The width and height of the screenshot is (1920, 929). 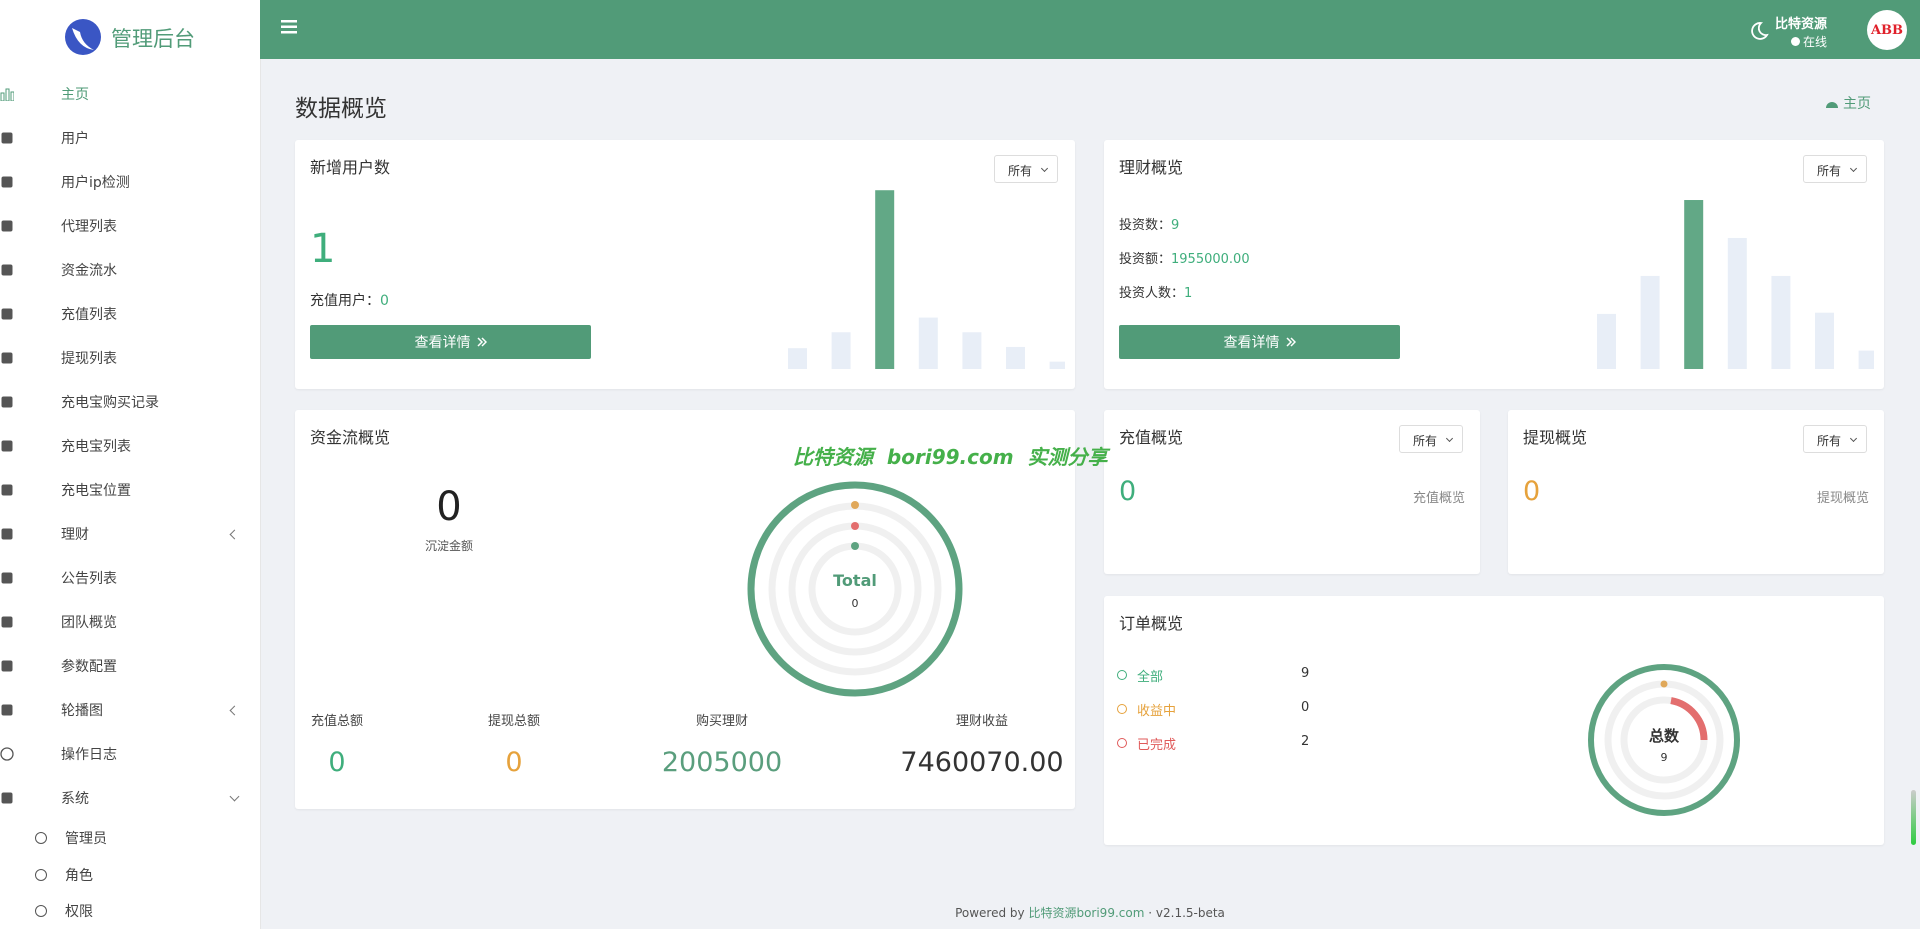 I want to click on menu-label: 代理列表, so click(x=89, y=227).